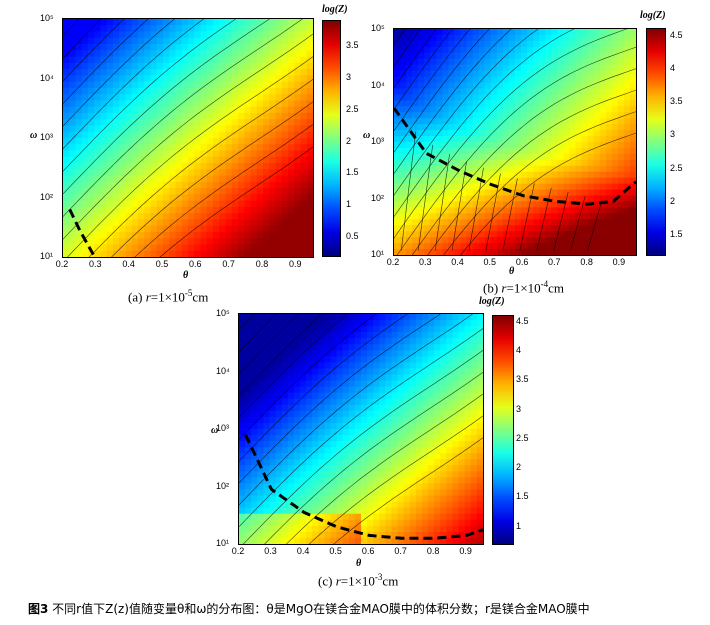 The width and height of the screenshot is (710, 625). Describe the element at coordinates (349, 204) in the screenshot. I see `colorbar-tick-label: 1` at that location.